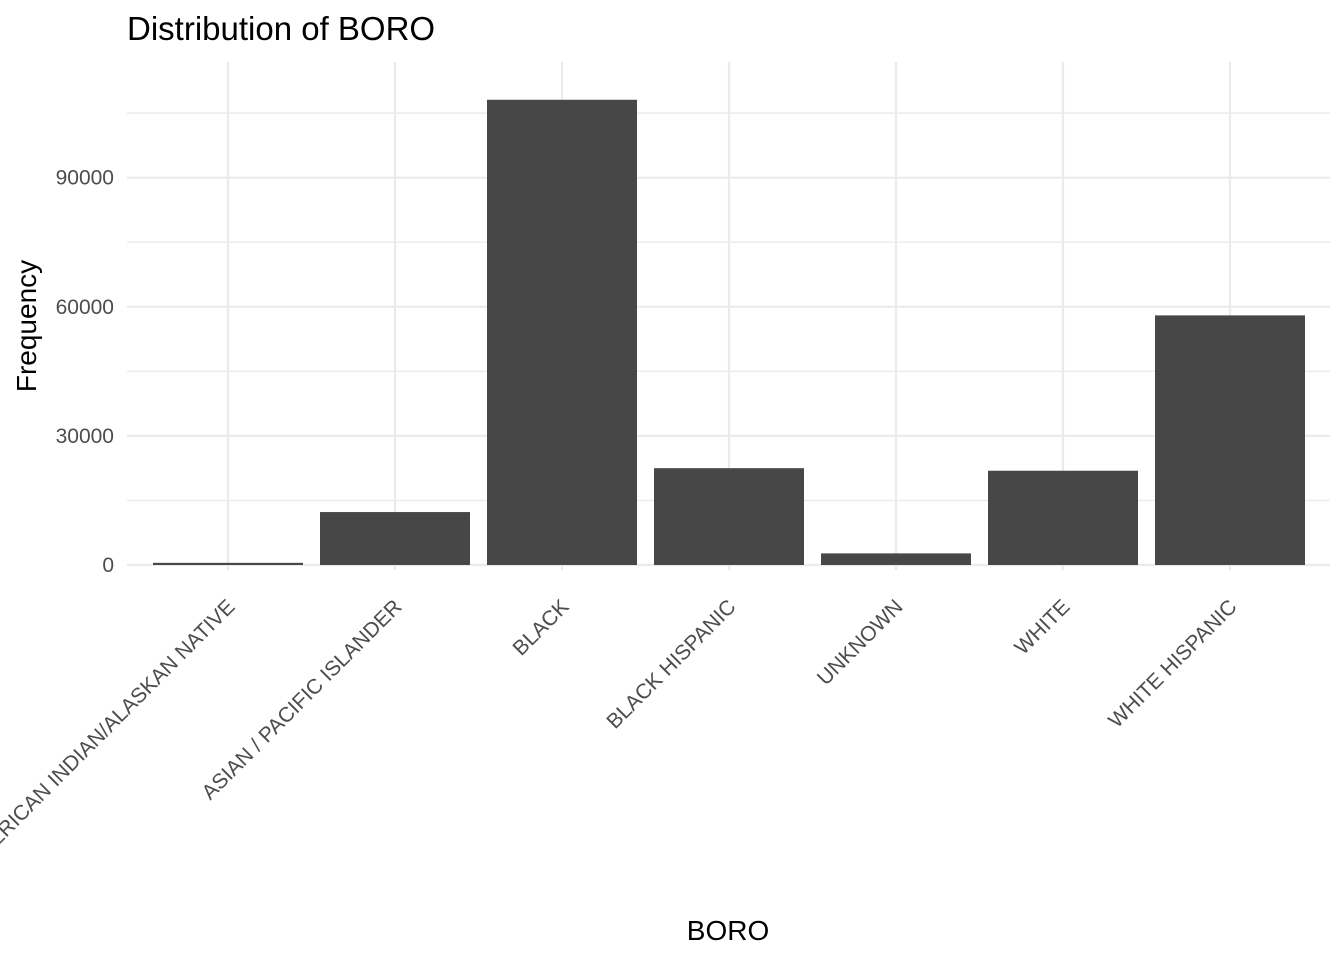 The height and width of the screenshot is (960, 1344). What do you see at coordinates (860, 642) in the screenshot?
I see `x-tick-label: UNKNOWN` at bounding box center [860, 642].